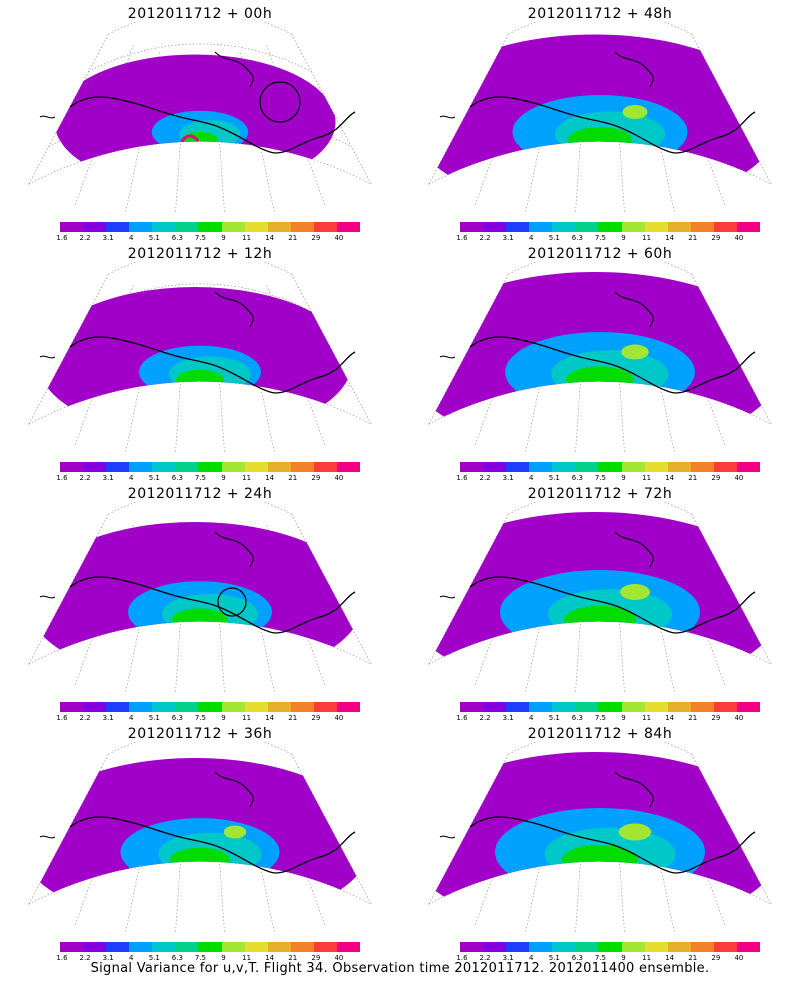 This screenshot has width=800, height=1000. I want to click on observation-circle, so click(232, 602).